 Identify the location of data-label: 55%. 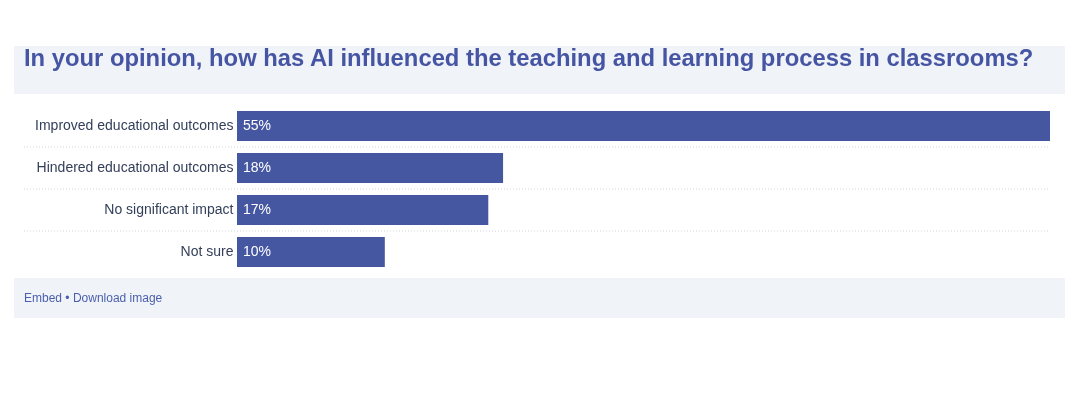
(257, 125).